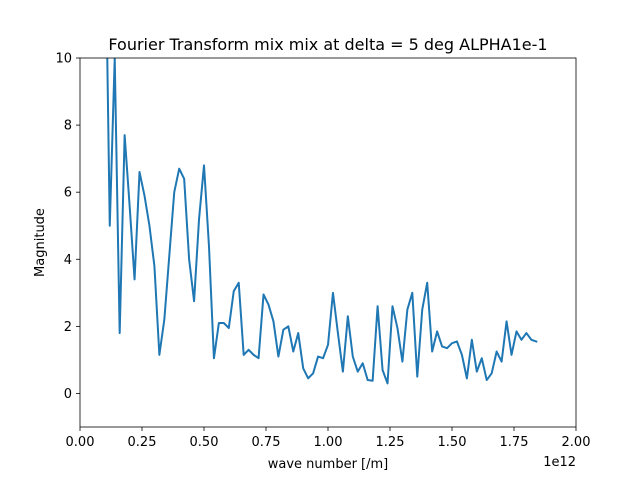 Image resolution: width=640 pixels, height=480 pixels. What do you see at coordinates (204, 442) in the screenshot?
I see `x-tick-label: 0.50` at bounding box center [204, 442].